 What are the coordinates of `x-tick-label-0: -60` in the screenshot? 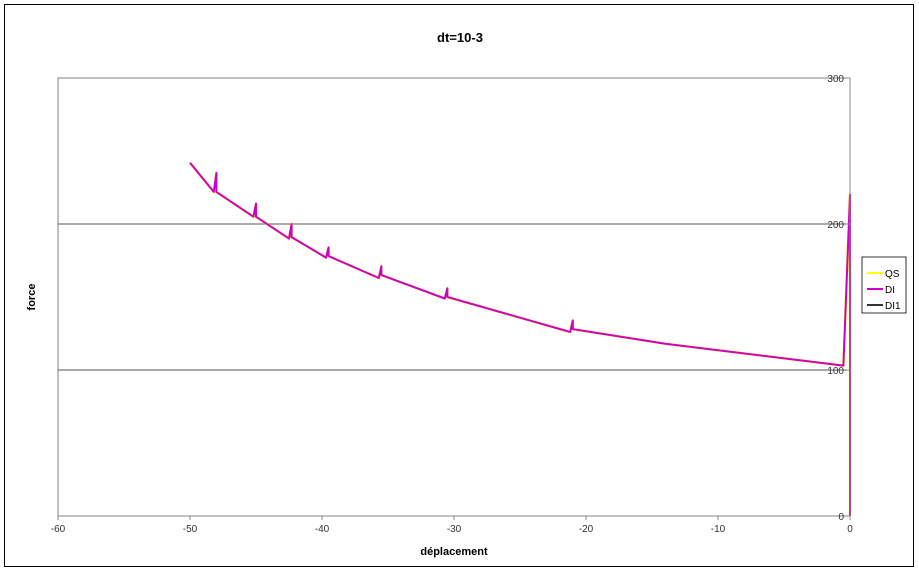 It's located at (58, 529).